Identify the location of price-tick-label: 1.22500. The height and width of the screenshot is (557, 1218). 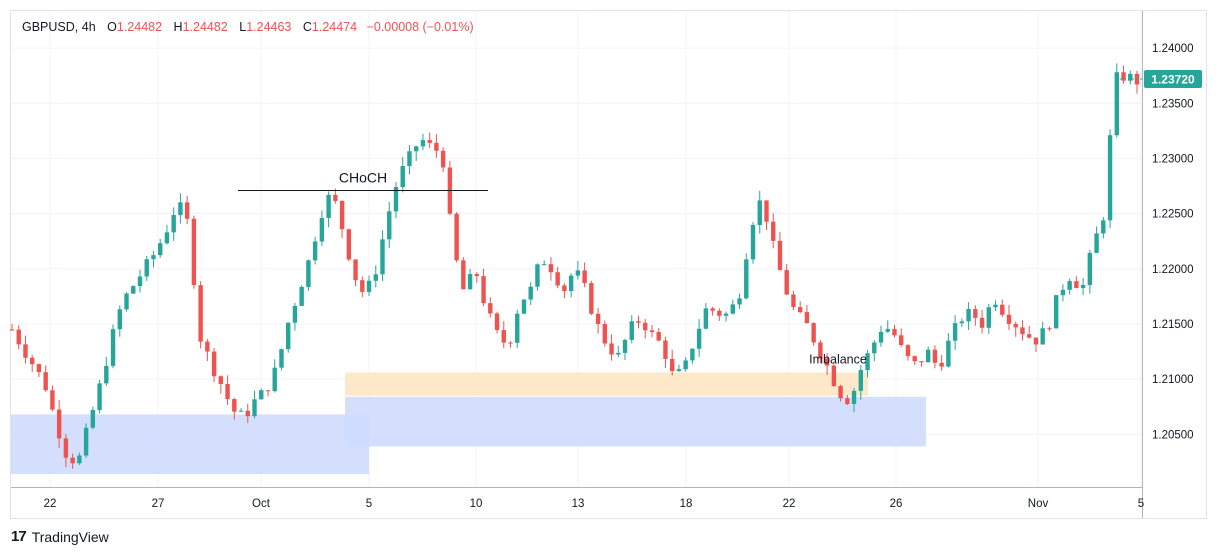
(1173, 215).